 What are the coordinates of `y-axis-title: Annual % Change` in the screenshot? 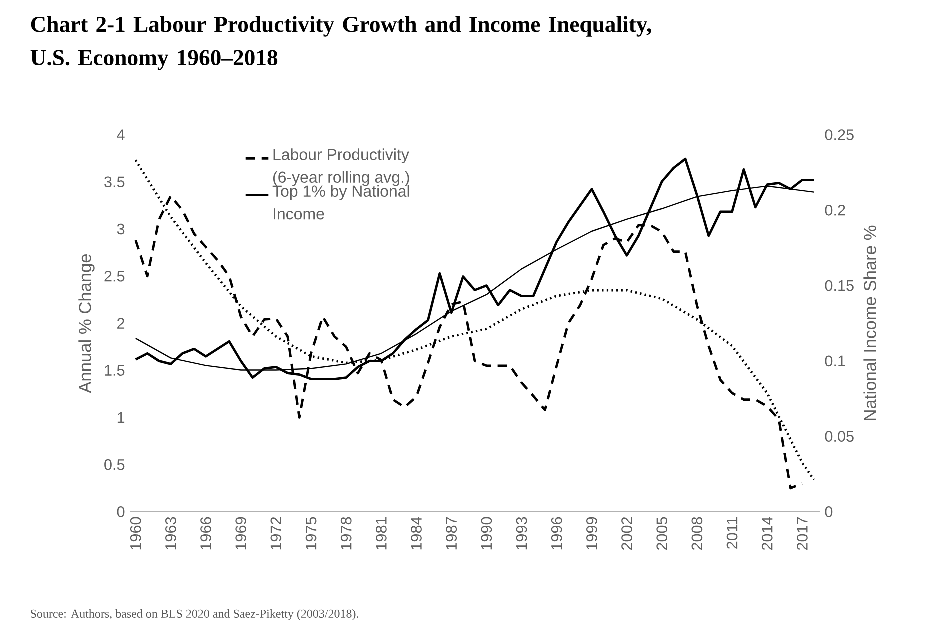 It's located at (86, 324).